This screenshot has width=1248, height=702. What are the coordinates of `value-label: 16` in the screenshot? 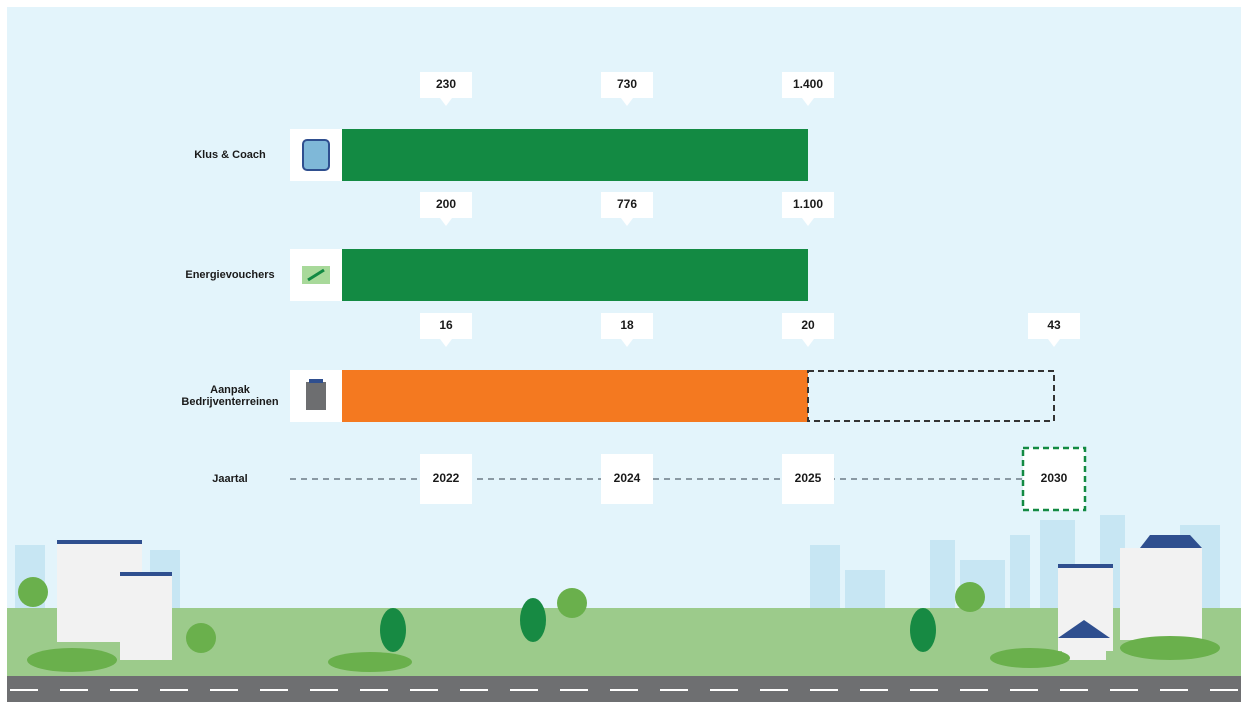 It's located at (446, 325).